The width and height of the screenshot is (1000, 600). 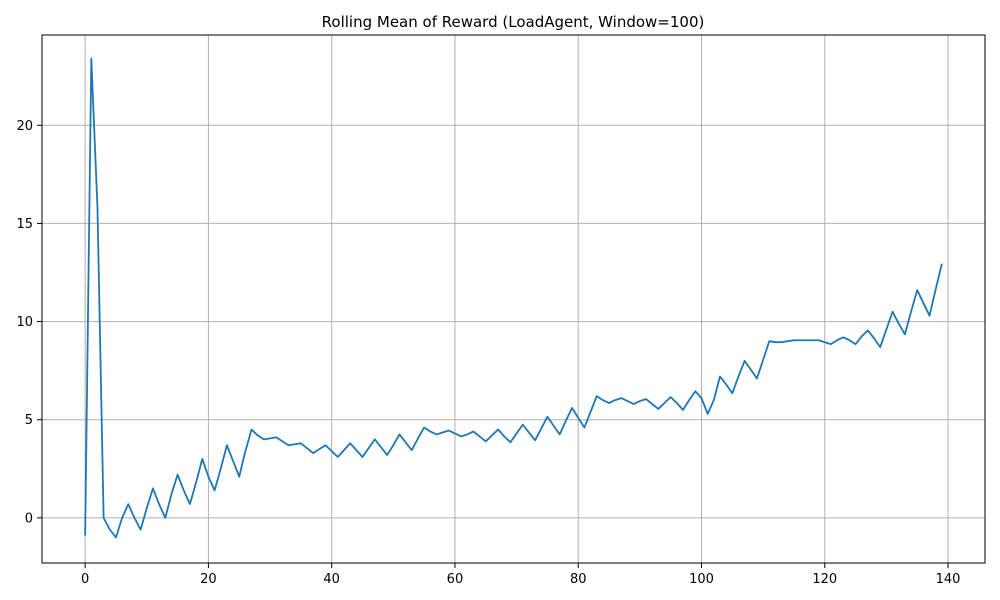 What do you see at coordinates (24, 224) in the screenshot?
I see `y-tick-label: 15` at bounding box center [24, 224].